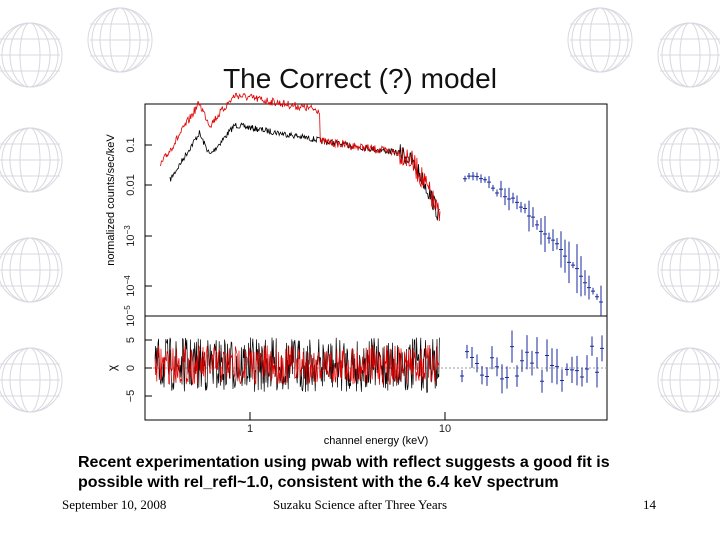 The width and height of the screenshot is (720, 540). I want to click on x-axis-label: channel energy (keV), so click(376, 441).